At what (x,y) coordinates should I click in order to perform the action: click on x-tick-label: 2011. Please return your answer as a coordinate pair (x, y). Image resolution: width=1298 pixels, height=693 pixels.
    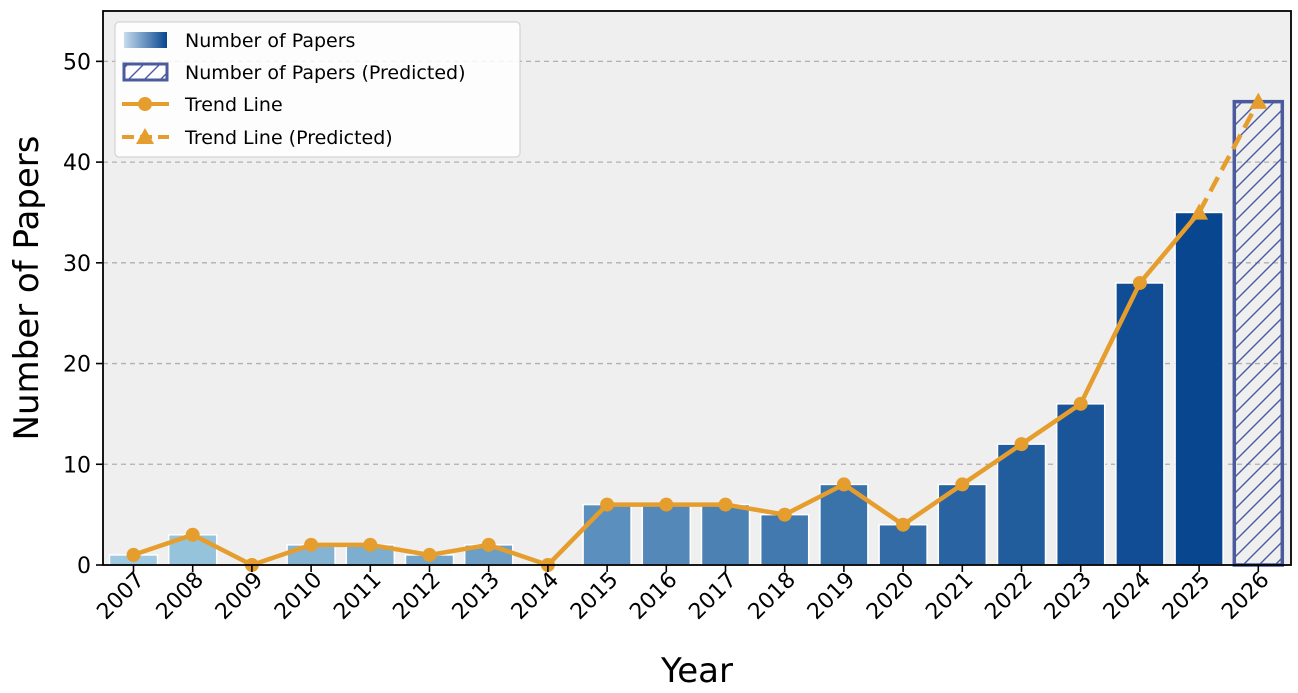
    Looking at the image, I should click on (357, 596).